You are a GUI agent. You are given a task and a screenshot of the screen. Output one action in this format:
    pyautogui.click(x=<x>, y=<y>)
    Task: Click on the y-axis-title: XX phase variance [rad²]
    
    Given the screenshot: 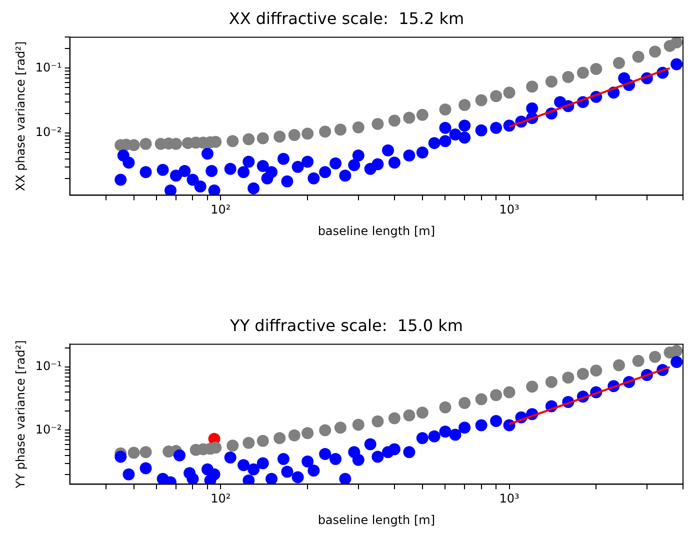 What is the action you would take?
    pyautogui.click(x=20, y=116)
    